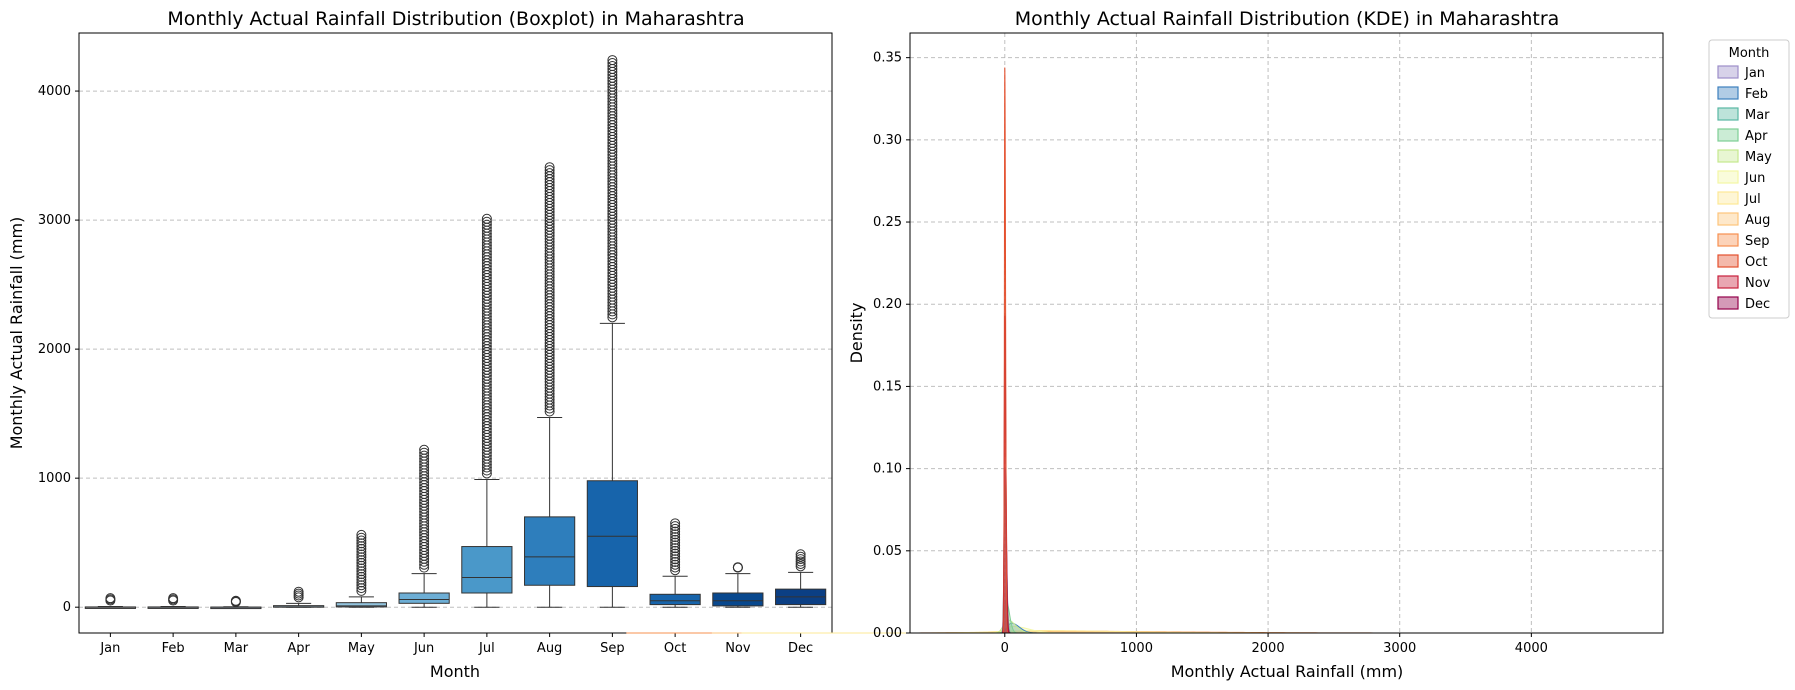  I want to click on box-oct, so click(675, 563).